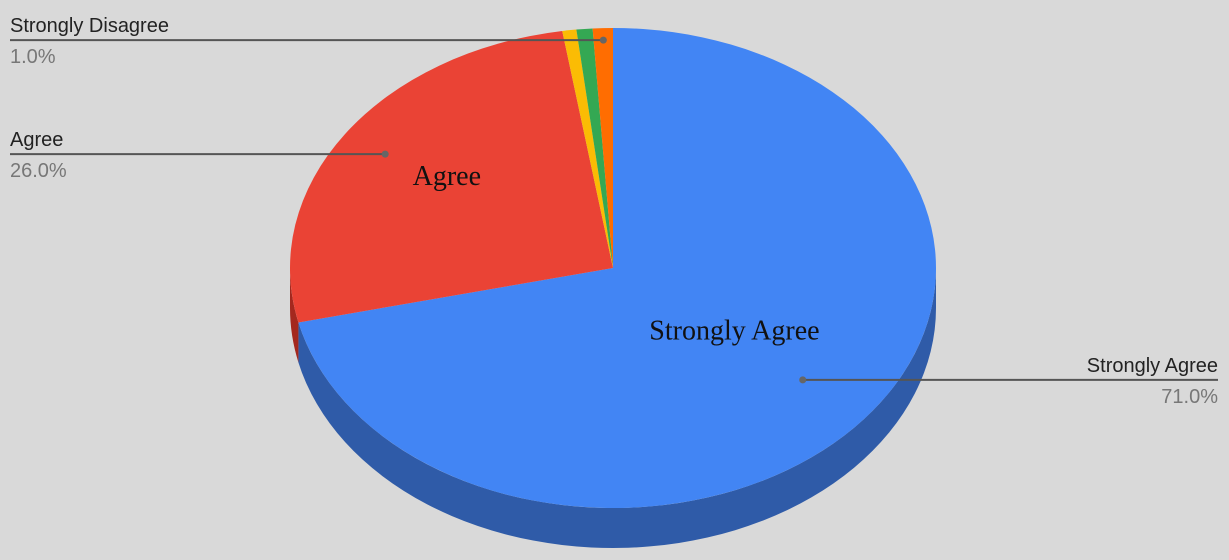 This screenshot has width=1229, height=560. Describe the element at coordinates (803, 380) in the screenshot. I see `callout-dot-strongly-agree` at that location.